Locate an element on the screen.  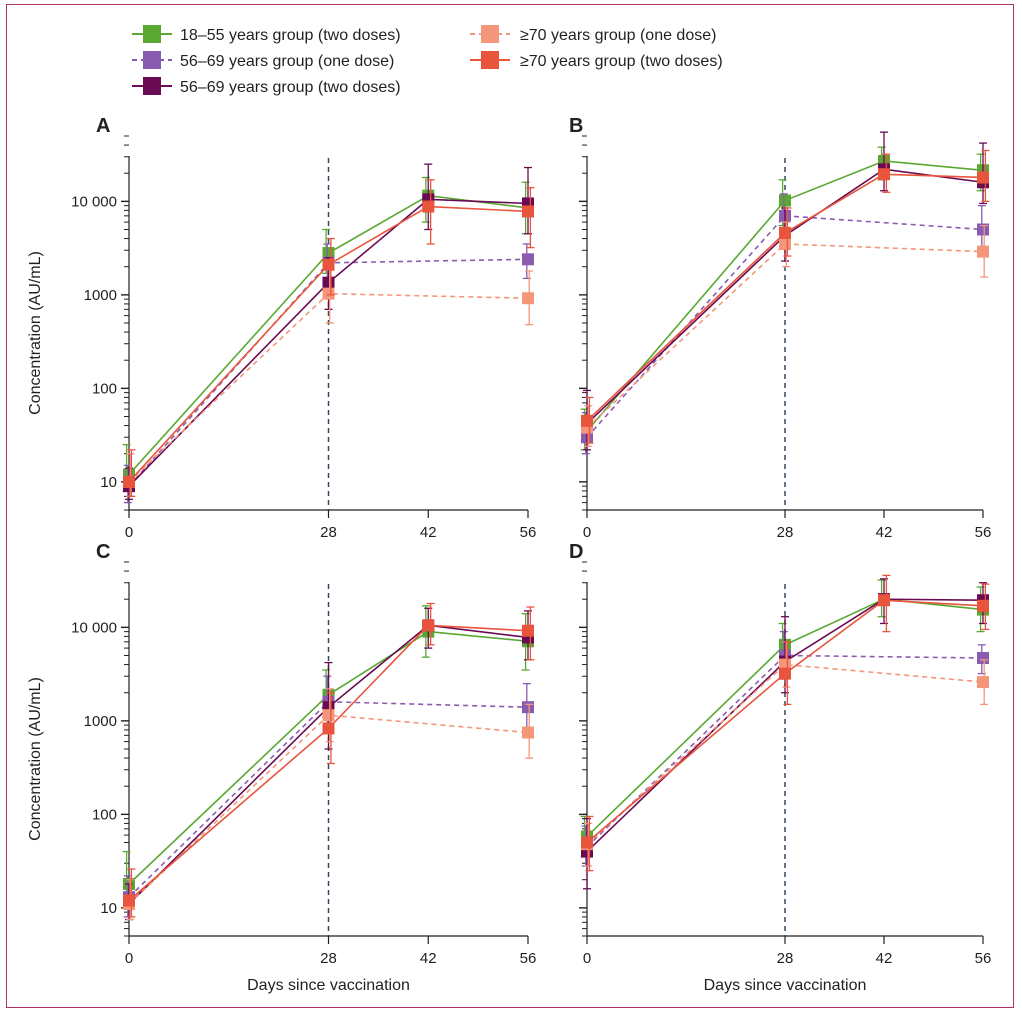
legend-label-4: ≥70 years group (two doses) is located at coordinates (621, 61).